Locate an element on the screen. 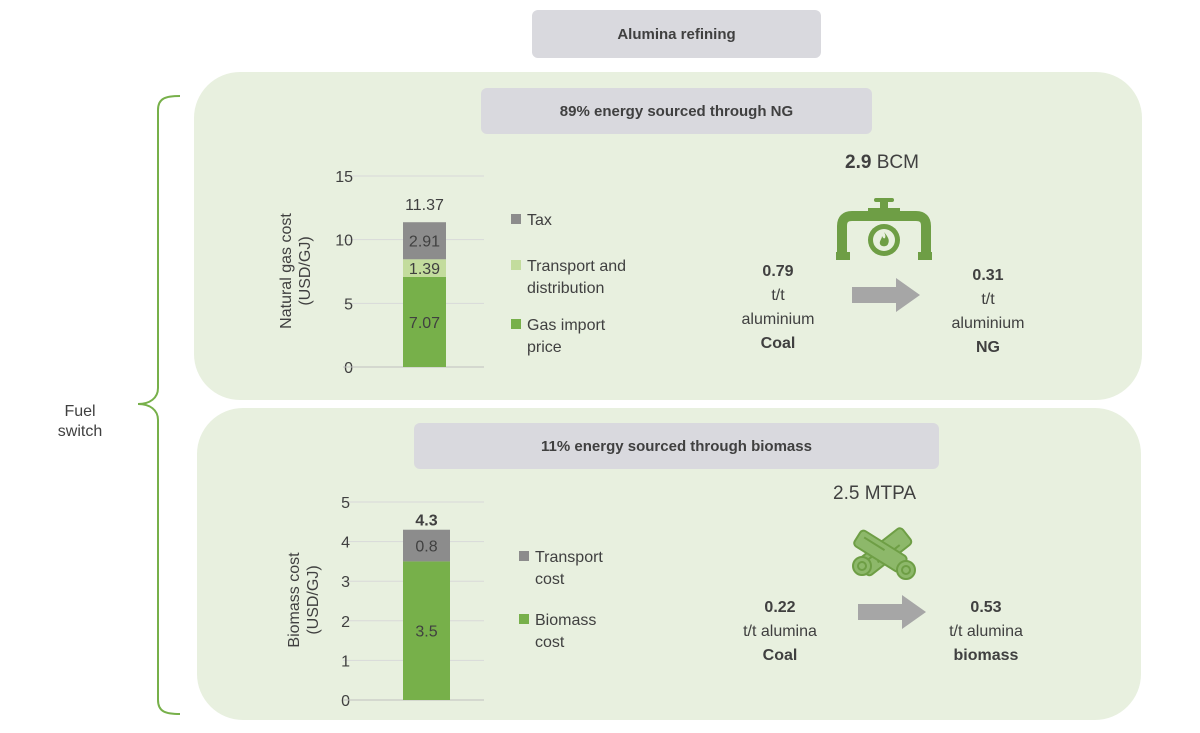 Image resolution: width=1200 pixels, height=733 pixels. biomass-from-value: 0.22 is located at coordinates (780, 607).